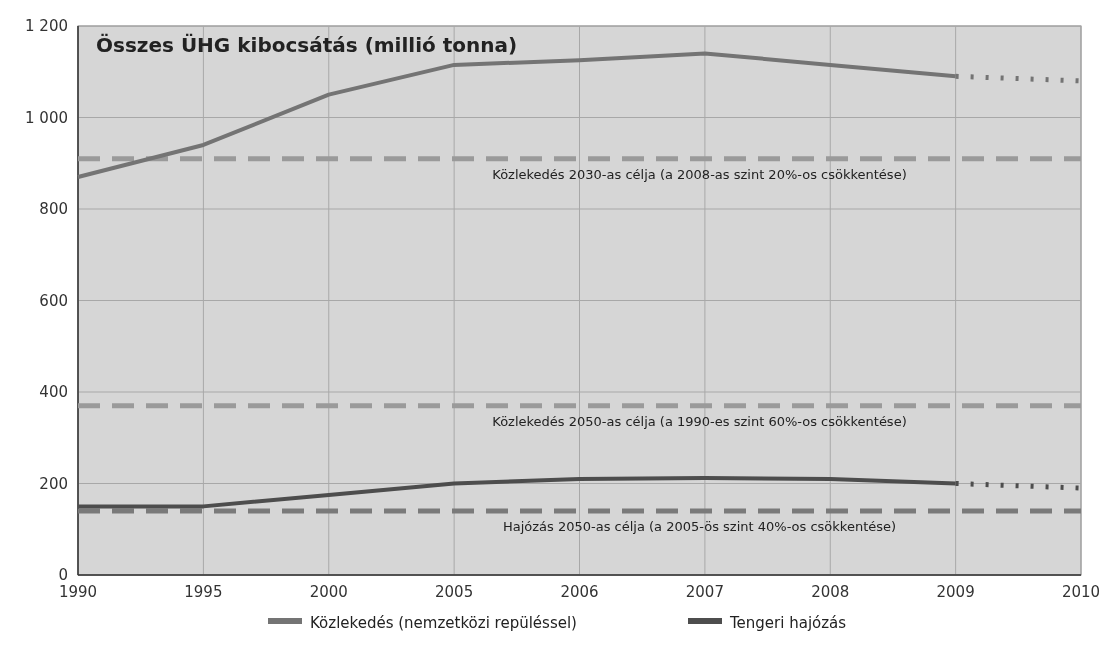 This screenshot has width=1109, height=645. What do you see at coordinates (63, 575) in the screenshot?
I see `y-tick-label: 0` at bounding box center [63, 575].